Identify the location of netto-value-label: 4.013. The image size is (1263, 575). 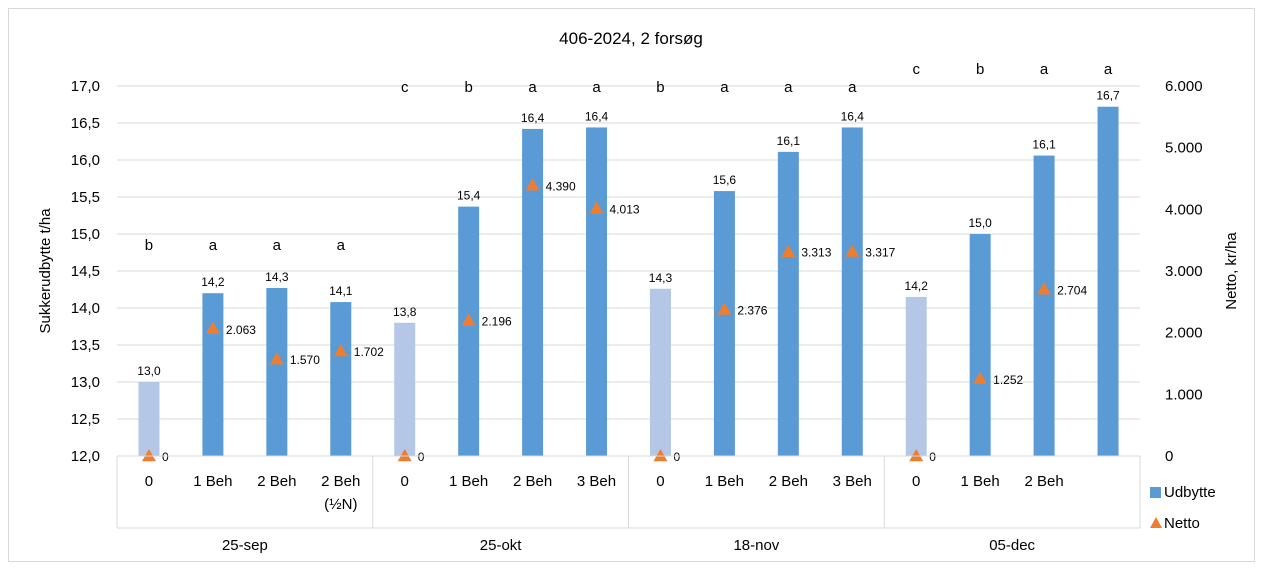
(625, 210).